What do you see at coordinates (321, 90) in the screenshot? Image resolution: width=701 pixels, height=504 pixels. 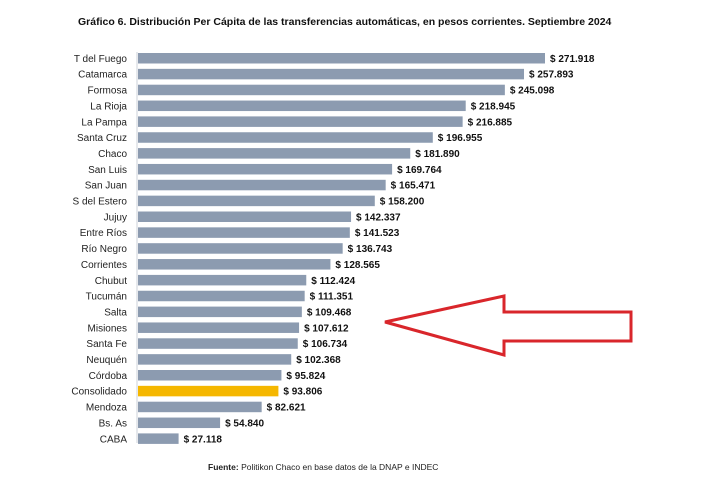 I see `bar-formosa` at bounding box center [321, 90].